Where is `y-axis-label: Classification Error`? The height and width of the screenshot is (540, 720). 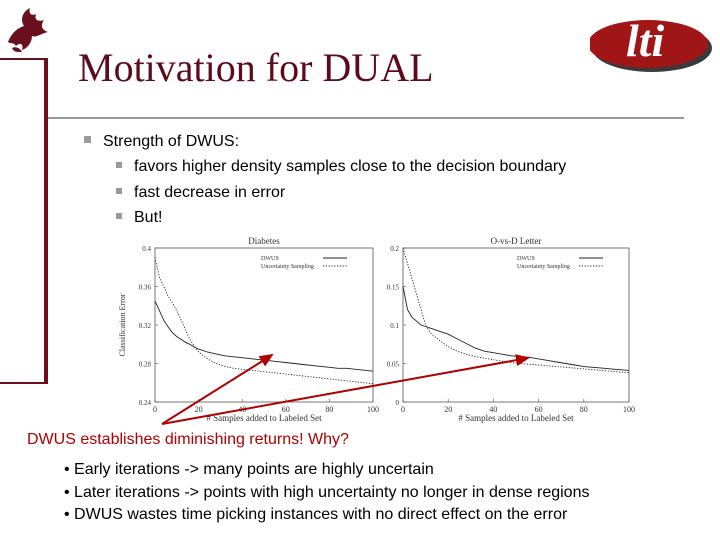
y-axis-label: Classification Error is located at coordinates (122, 324).